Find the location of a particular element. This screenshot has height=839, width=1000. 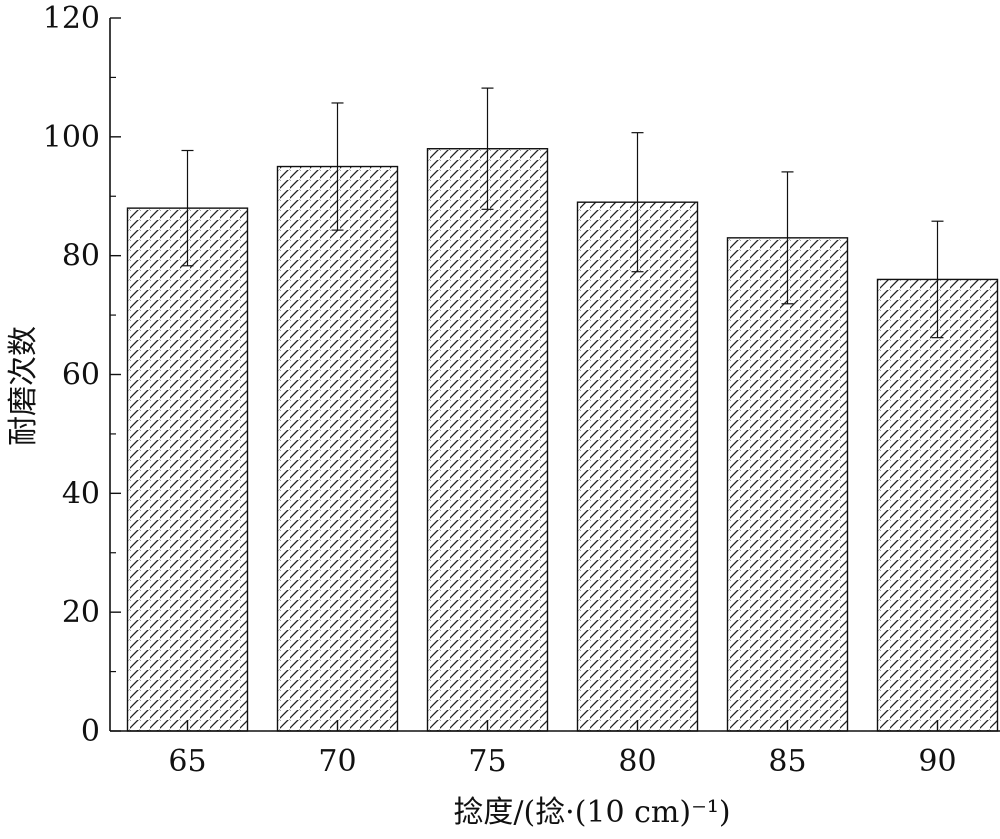

y-tick-label-60: 60 is located at coordinates (81, 375).